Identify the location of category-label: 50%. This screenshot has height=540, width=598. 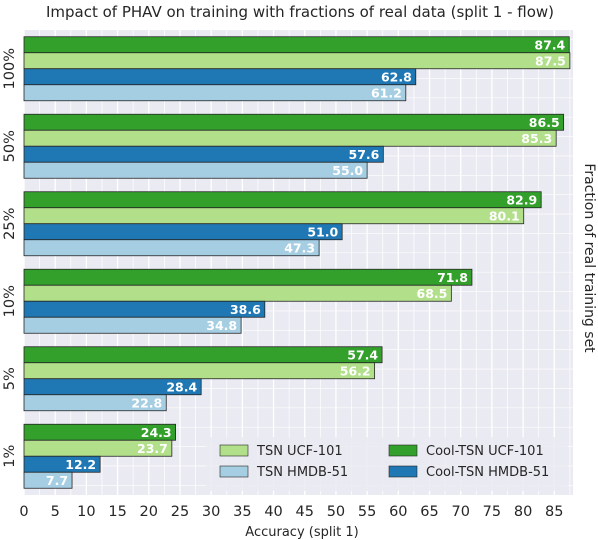
(10, 146).